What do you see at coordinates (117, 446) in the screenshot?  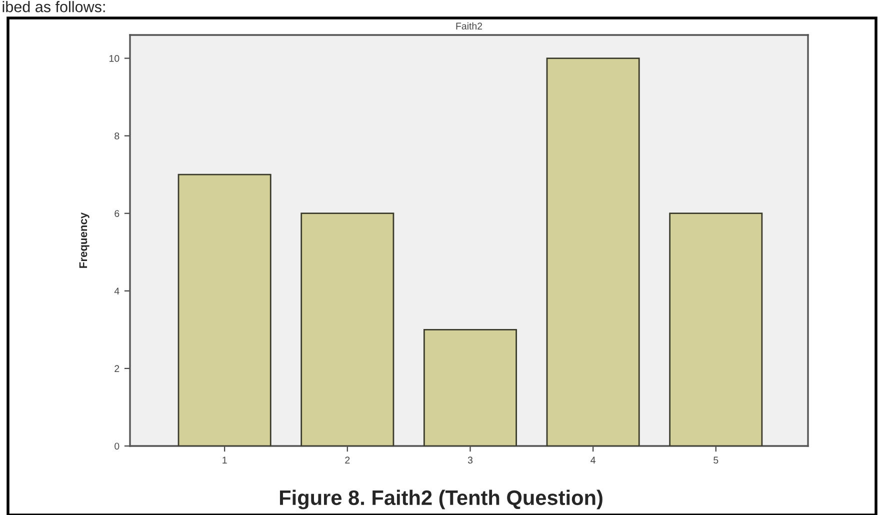 I see `y-tick-label: 0` at bounding box center [117, 446].